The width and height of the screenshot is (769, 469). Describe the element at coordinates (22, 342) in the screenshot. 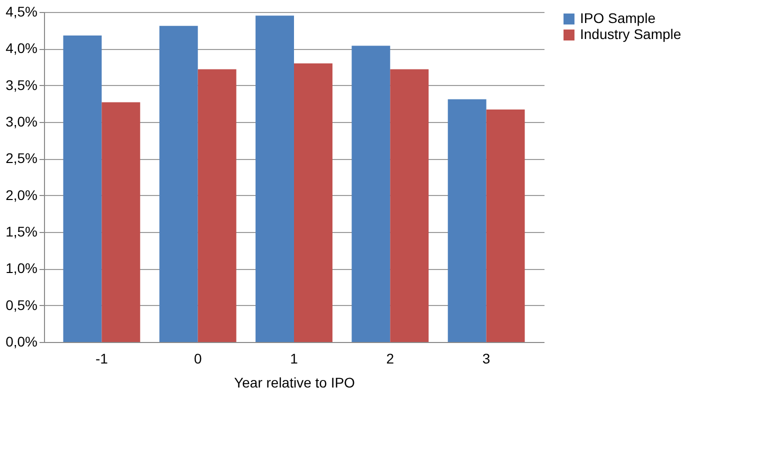

I see `y-tick-label: 0,0%` at that location.